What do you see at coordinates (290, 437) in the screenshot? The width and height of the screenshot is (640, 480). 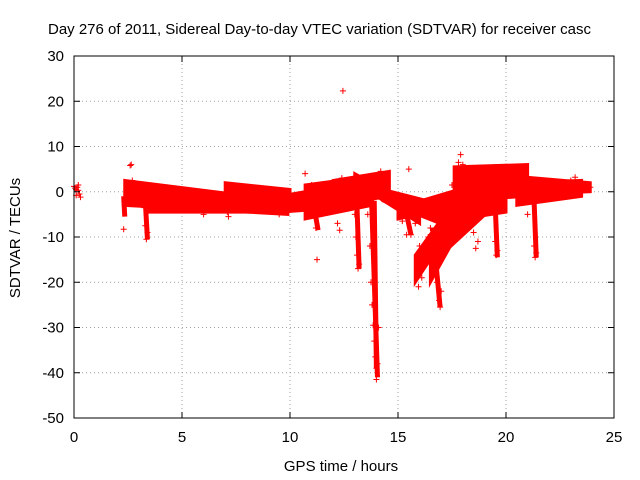 I see `x-tick-label: 10` at bounding box center [290, 437].